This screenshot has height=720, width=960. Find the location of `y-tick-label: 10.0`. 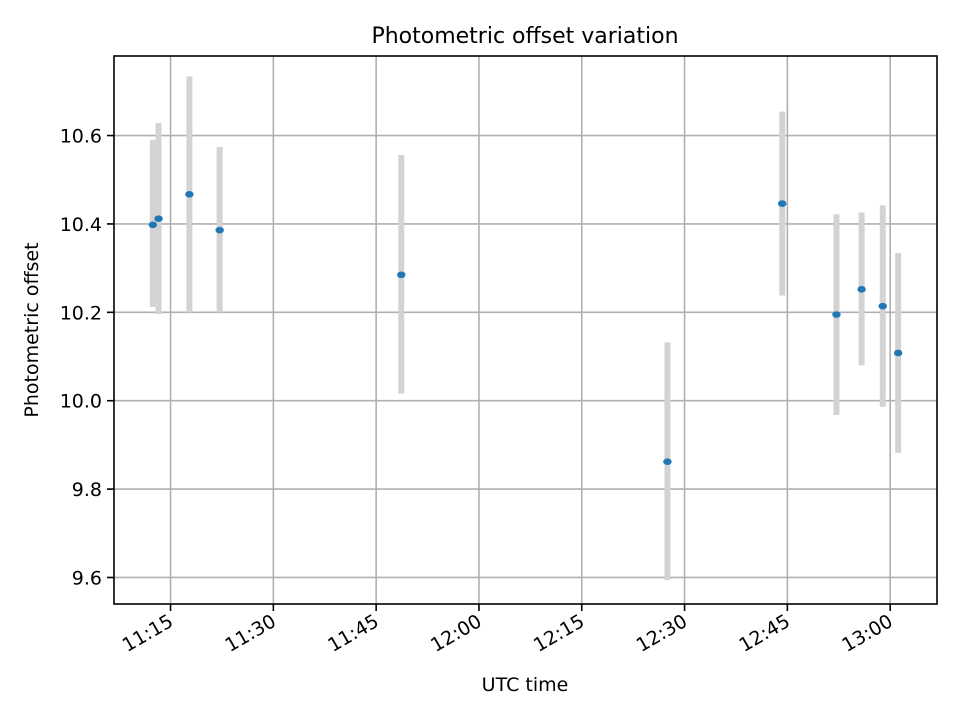

y-tick-label: 10.0 is located at coordinates (81, 402).